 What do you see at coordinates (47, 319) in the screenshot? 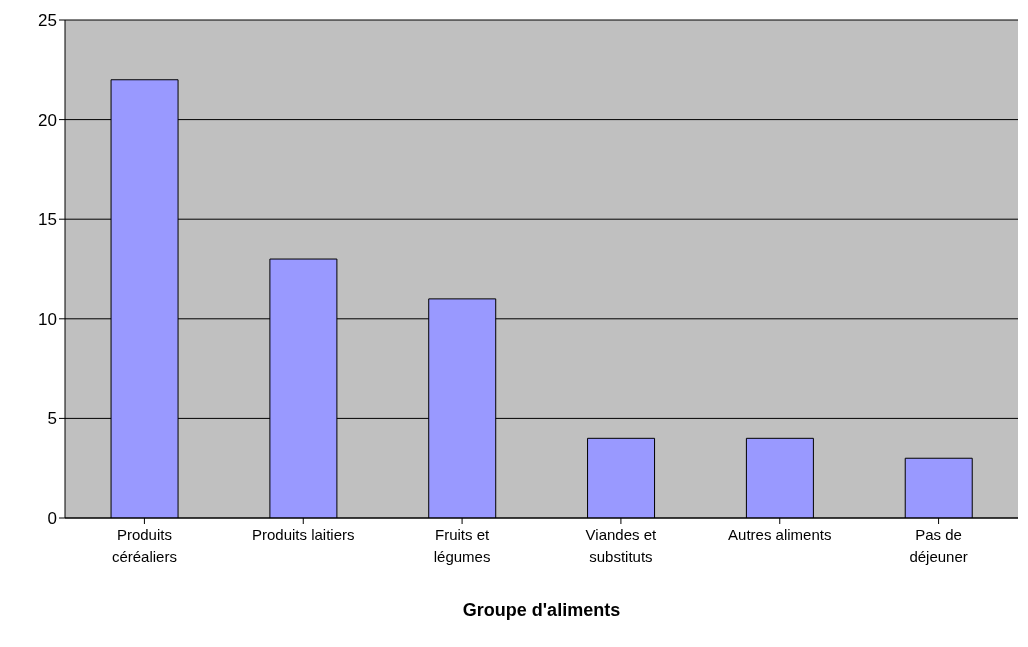
I see `y-tick-label: 10` at bounding box center [47, 319].